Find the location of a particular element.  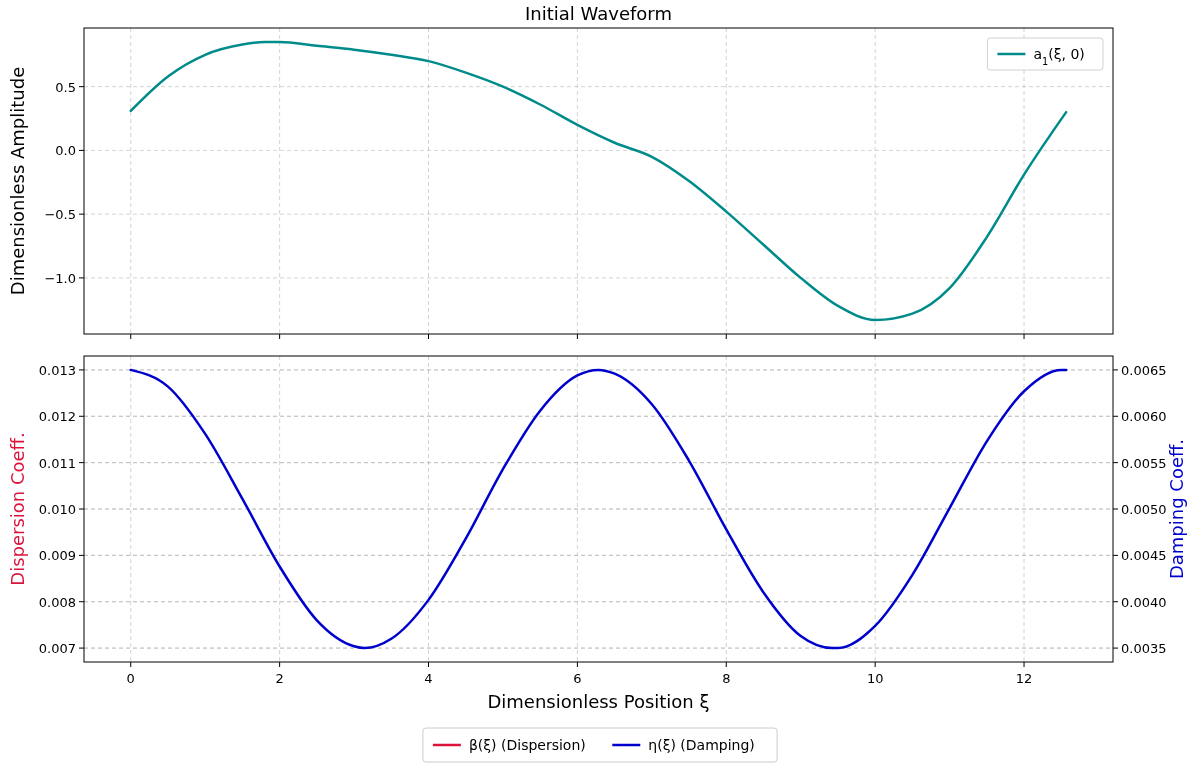

x-tick-label: 2 is located at coordinates (279, 678).